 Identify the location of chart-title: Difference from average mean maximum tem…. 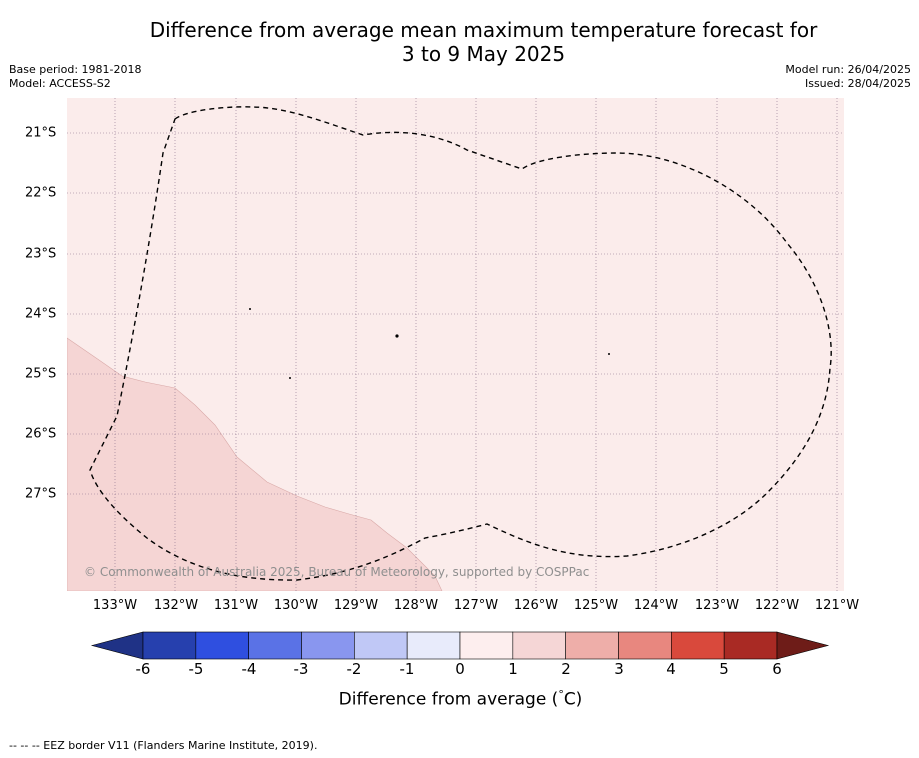
(471, 42).